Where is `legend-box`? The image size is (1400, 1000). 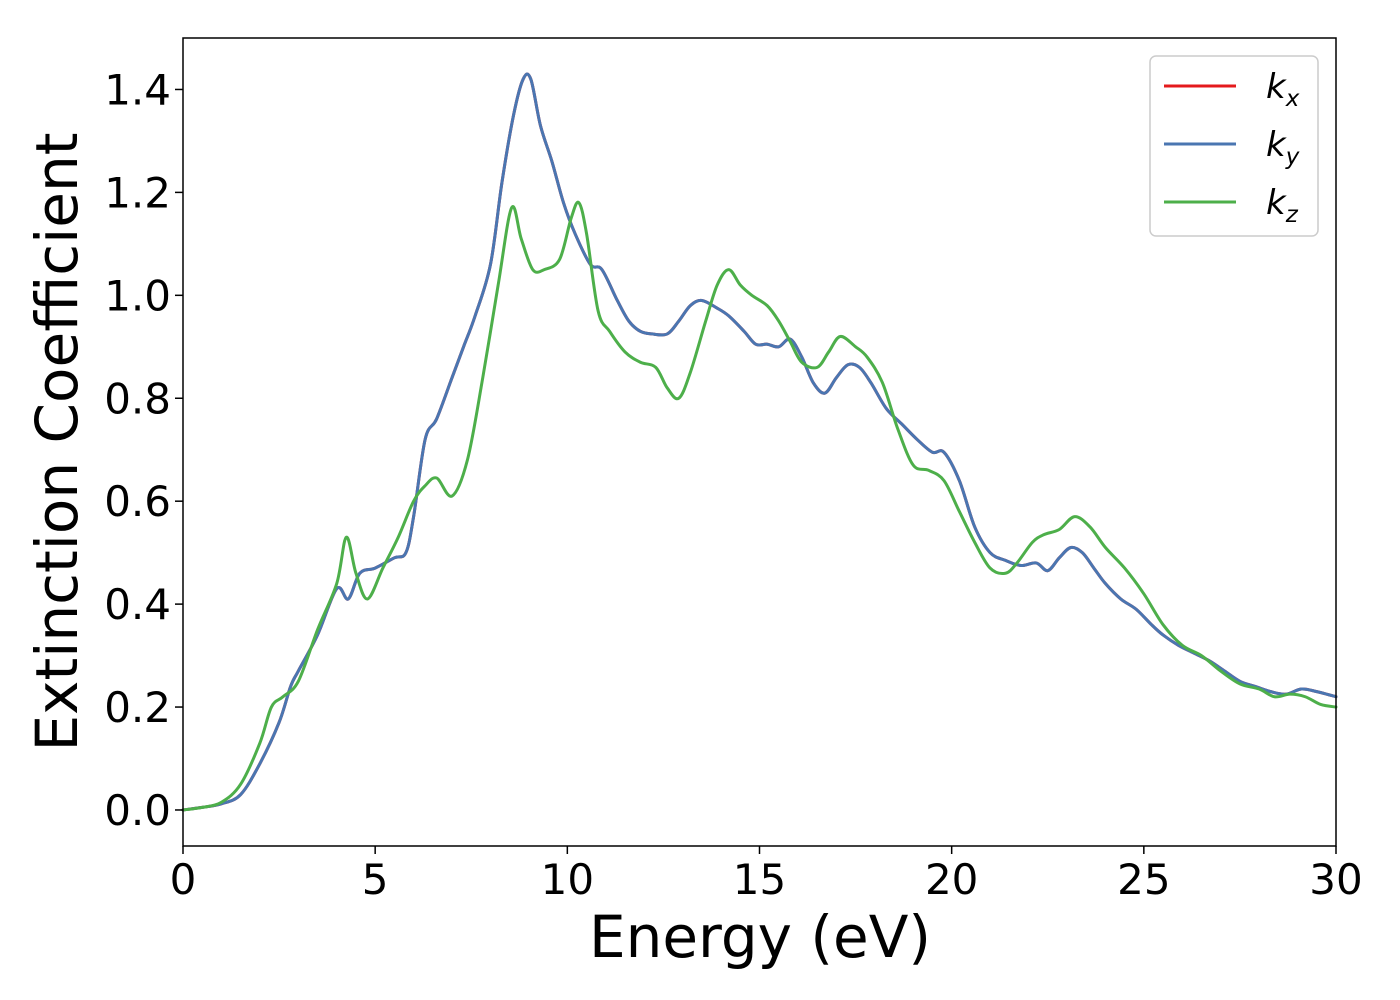
legend-box is located at coordinates (1234, 146).